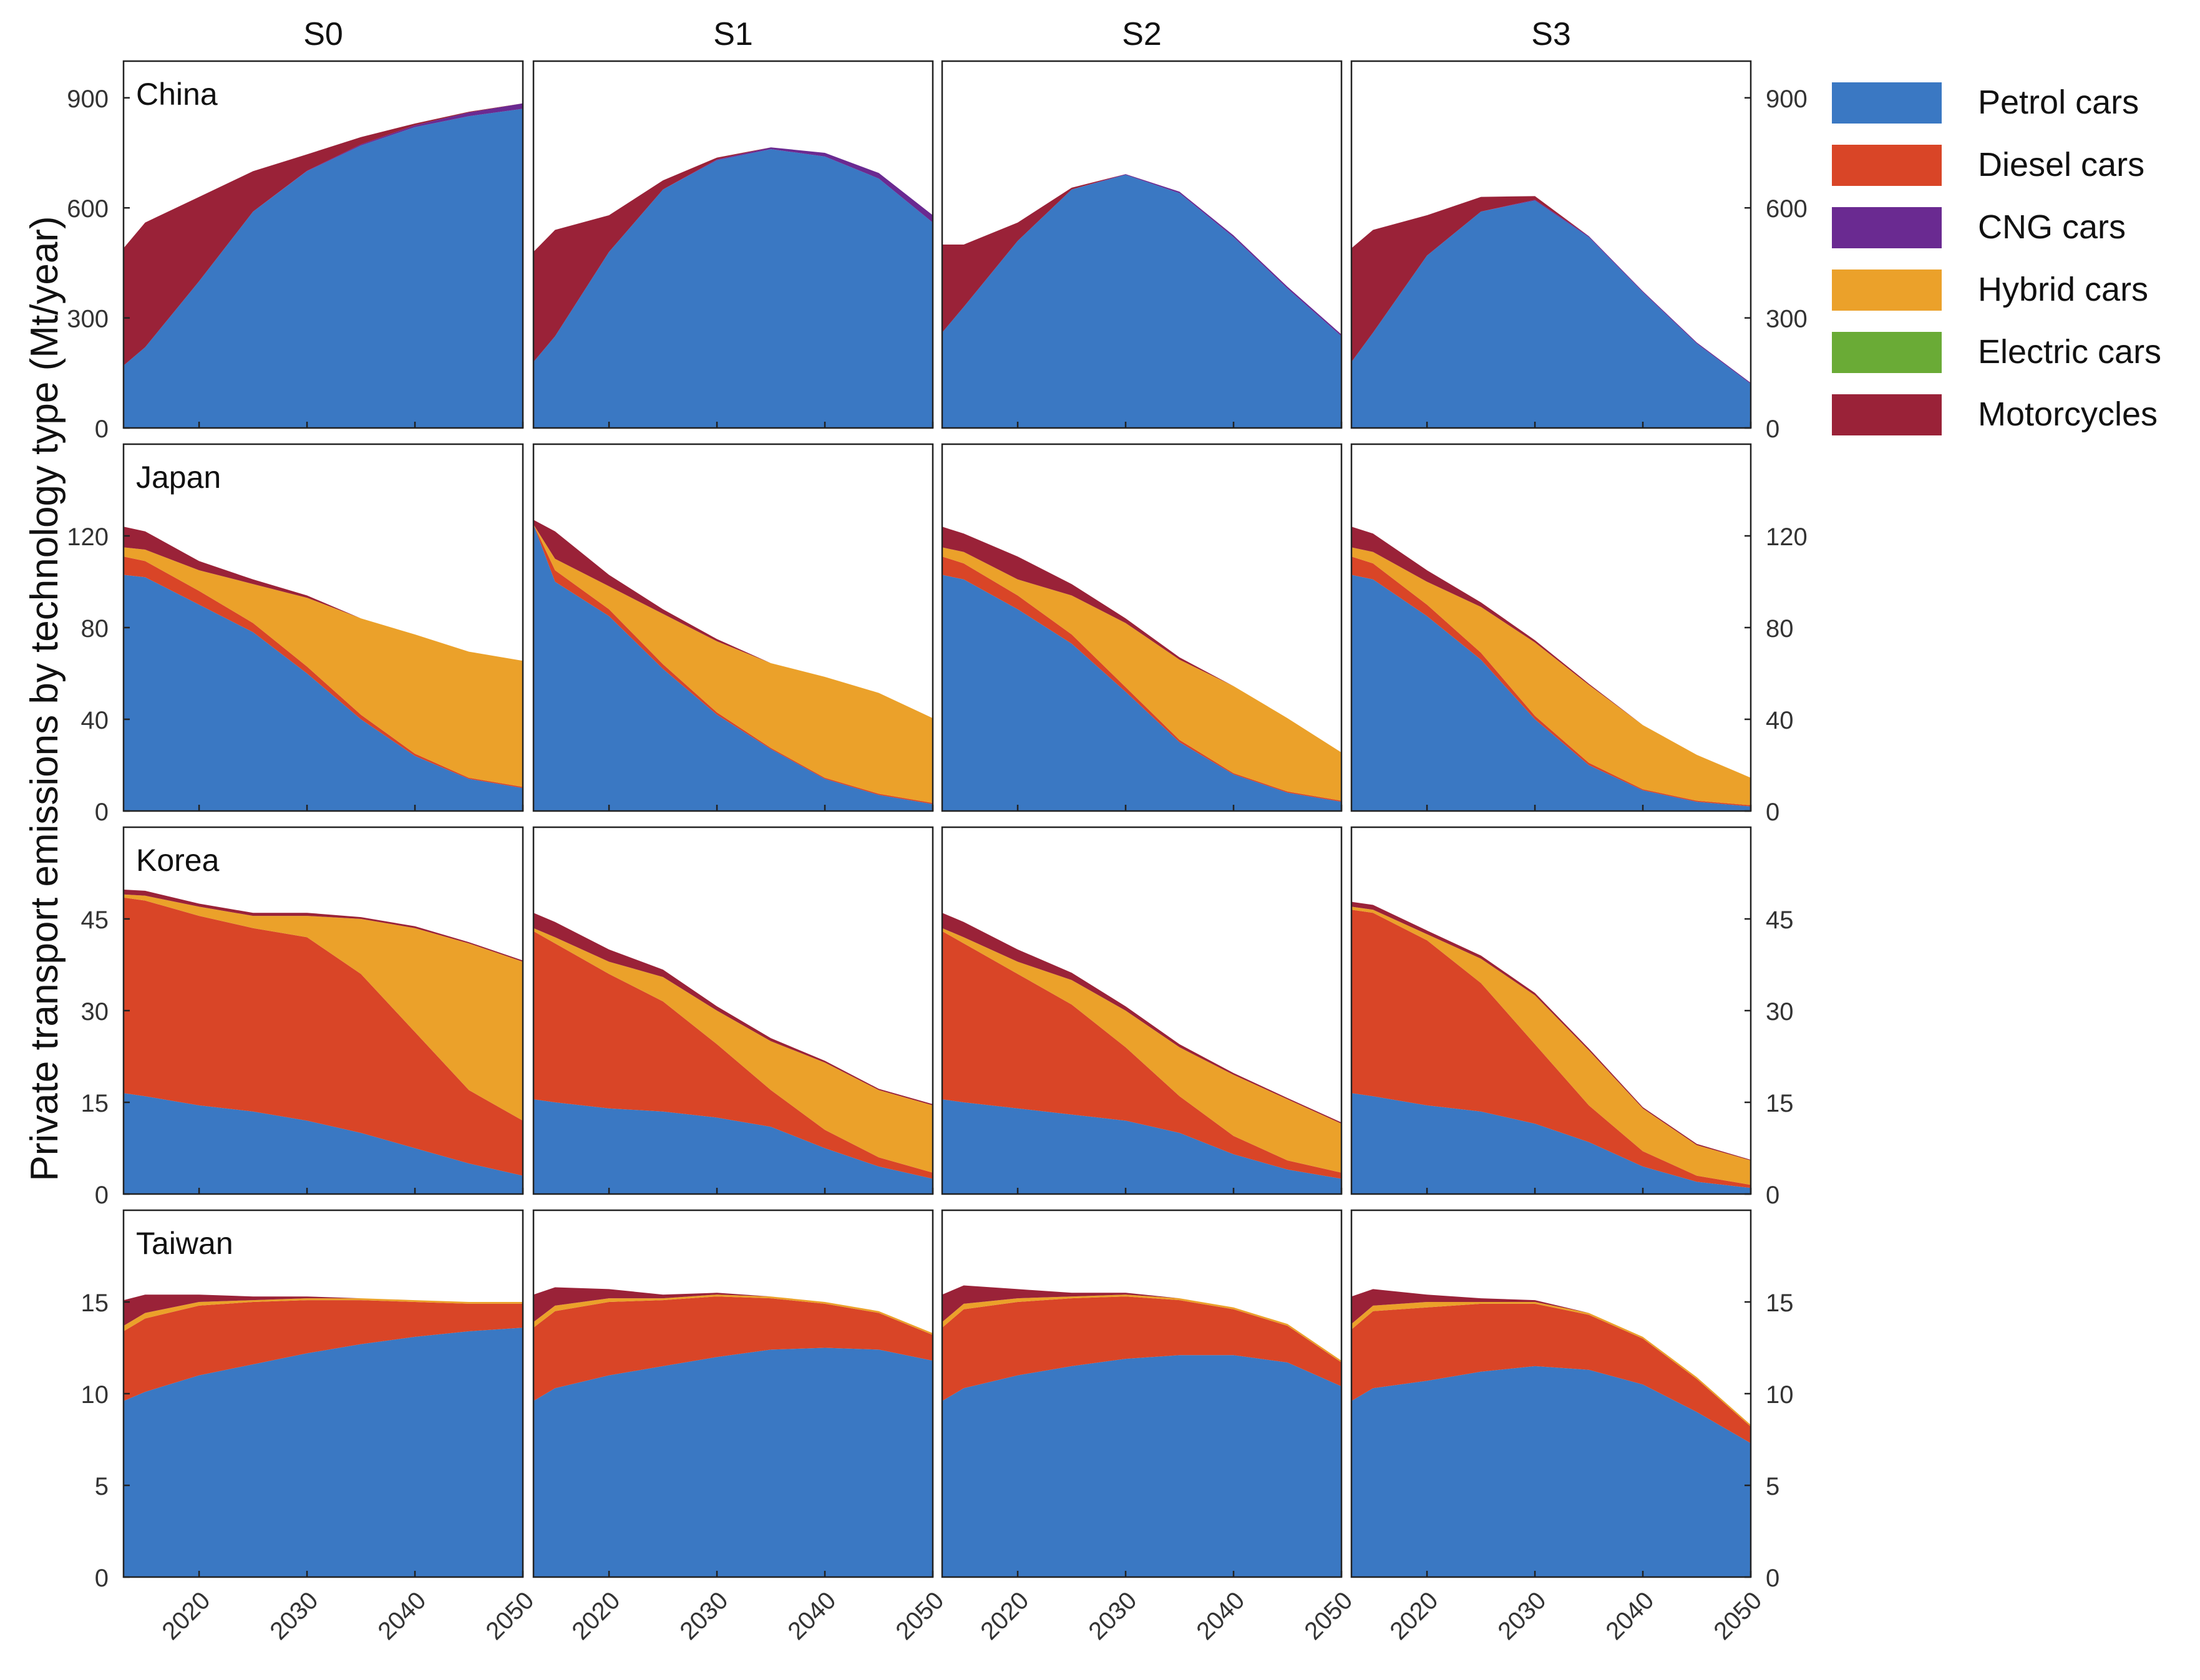  Describe the element at coordinates (1551, 245) in the screenshot. I see `panel-frame-china-s3` at that location.